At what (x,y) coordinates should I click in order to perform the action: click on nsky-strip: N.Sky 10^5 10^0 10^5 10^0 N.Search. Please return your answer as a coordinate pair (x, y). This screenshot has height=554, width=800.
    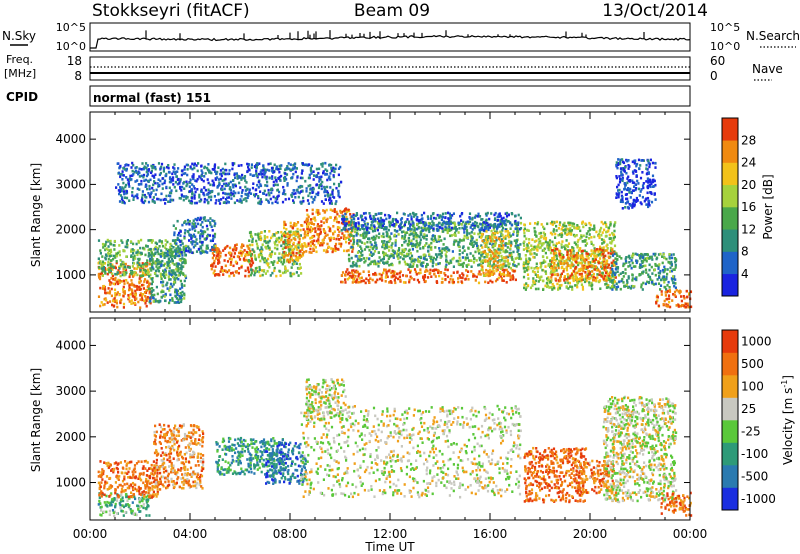
    Looking at the image, I should click on (401, 37).